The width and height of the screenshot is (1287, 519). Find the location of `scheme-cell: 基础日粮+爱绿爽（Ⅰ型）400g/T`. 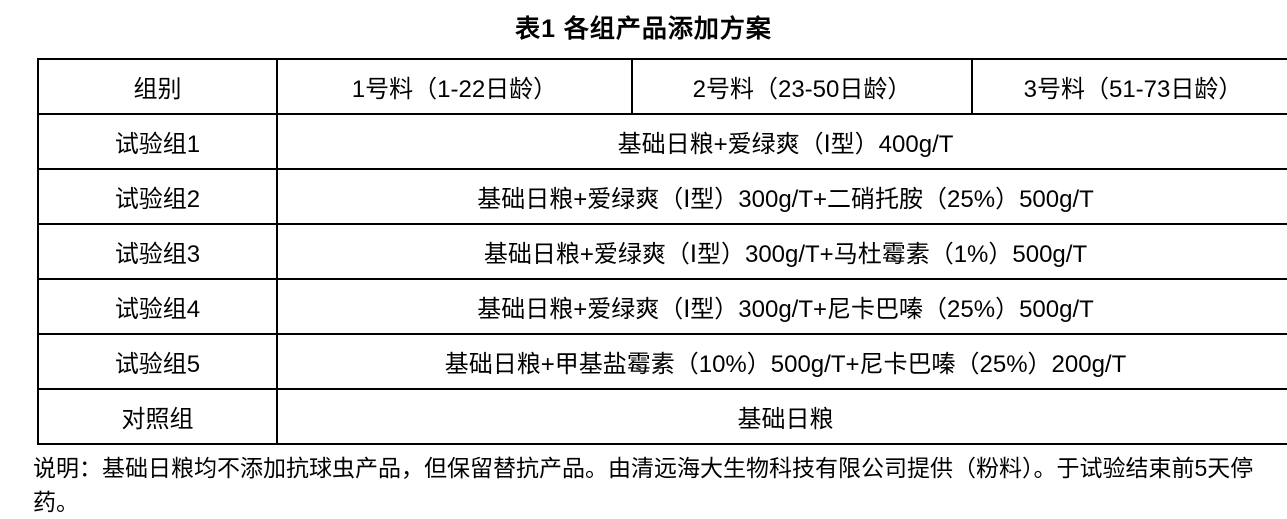

scheme-cell: 基础日粮+爱绿爽（Ⅰ型）400g/T is located at coordinates (781, 141).